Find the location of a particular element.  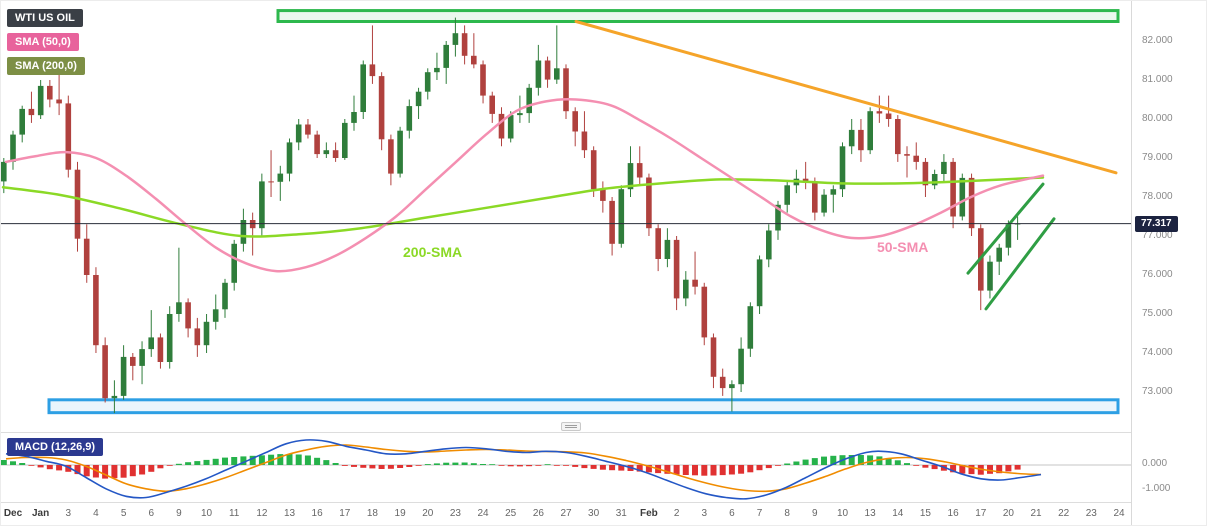

macd-signal-line is located at coordinates (523, 468).